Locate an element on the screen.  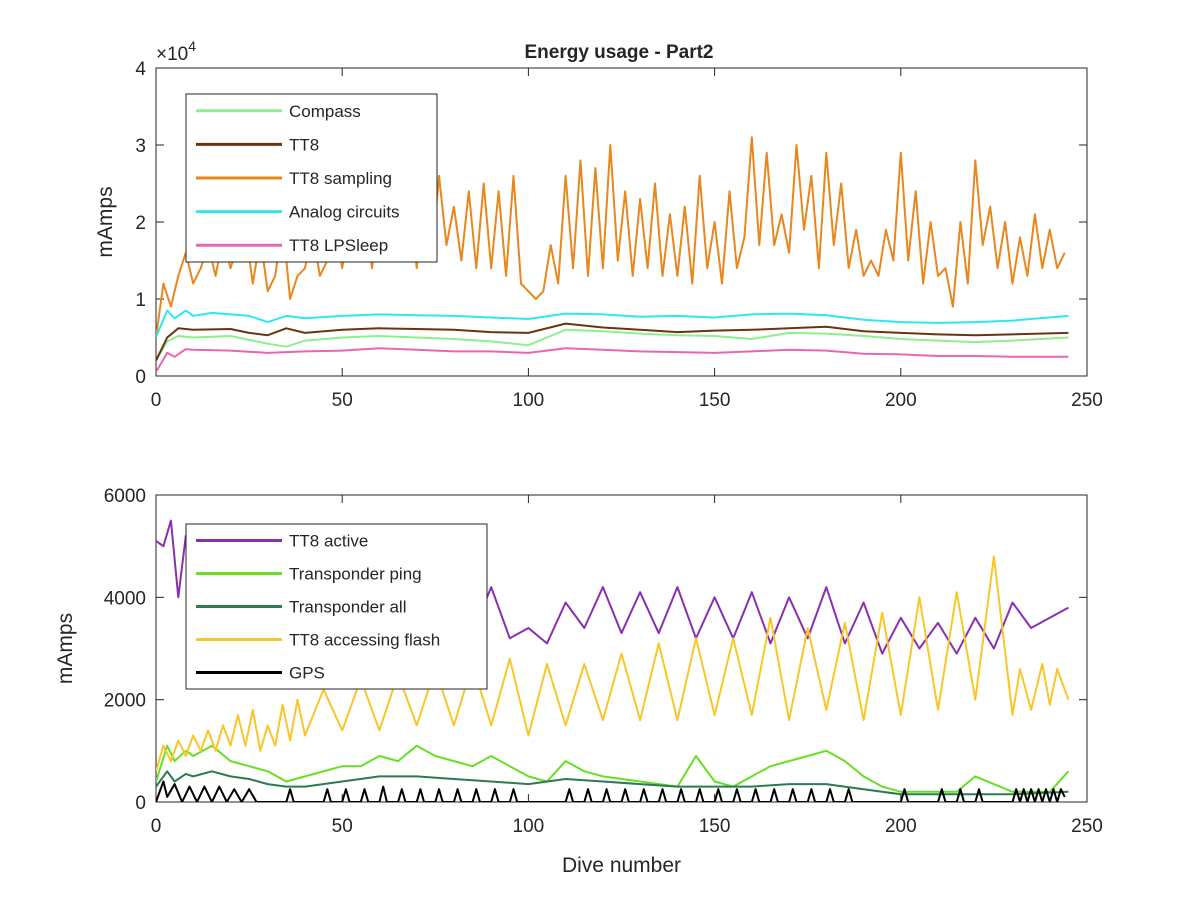
legend-label: Compass is located at coordinates (325, 111).